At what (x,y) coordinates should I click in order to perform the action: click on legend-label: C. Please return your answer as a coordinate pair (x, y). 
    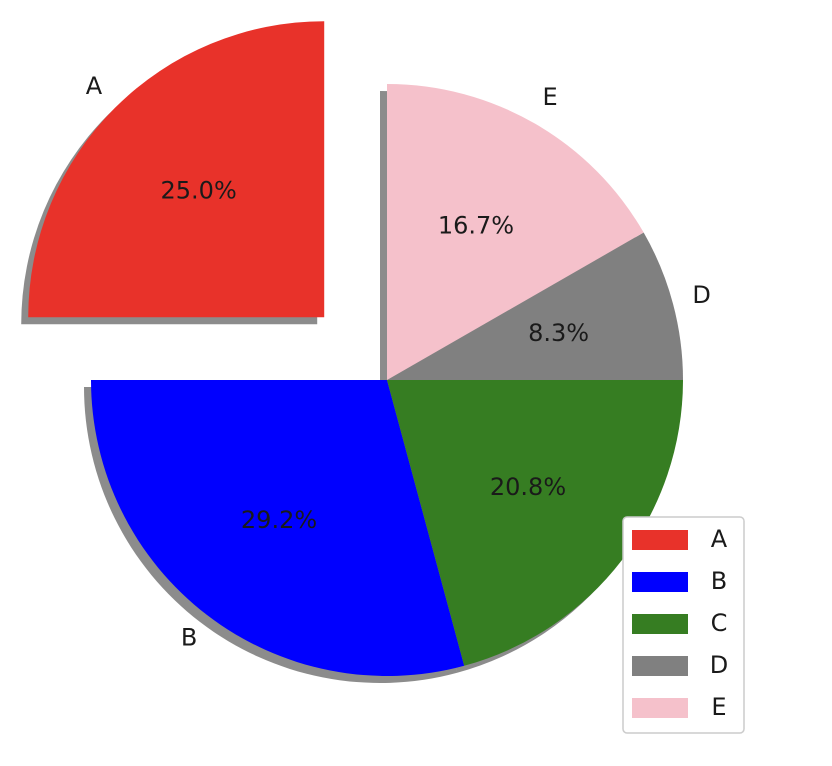
    Looking at the image, I should click on (719, 623).